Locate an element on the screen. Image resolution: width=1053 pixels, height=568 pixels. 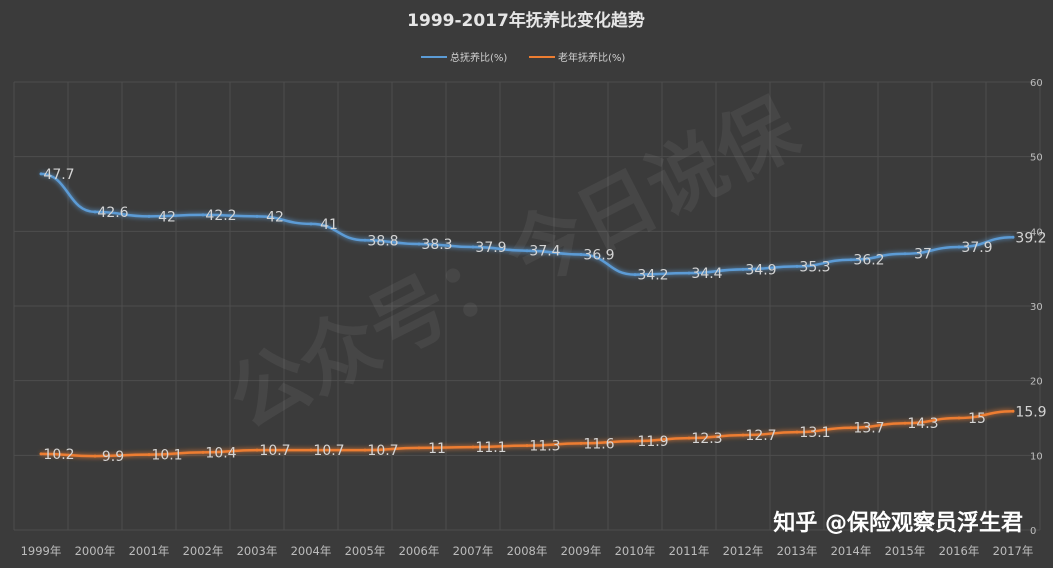
data-label: 15 is located at coordinates (977, 419).